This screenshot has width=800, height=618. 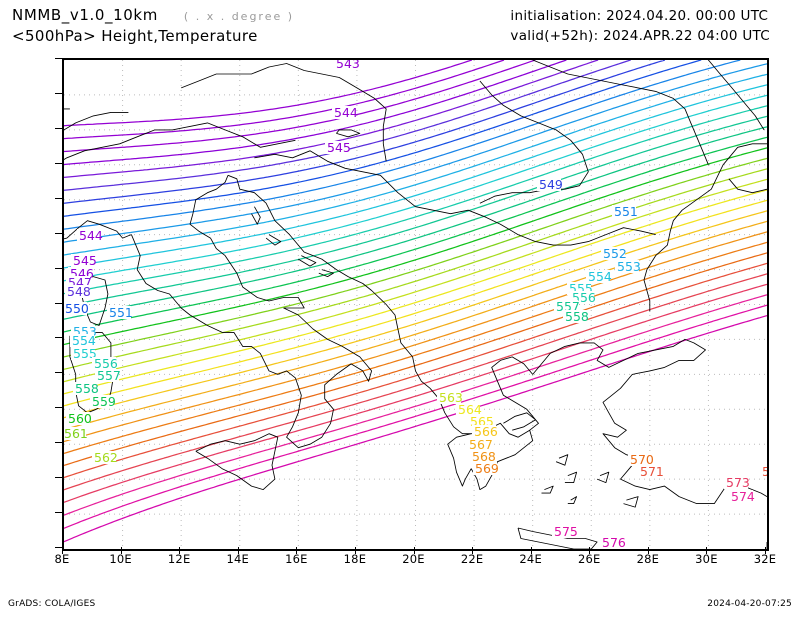 I want to click on contour-value-label: 564, so click(x=470, y=409).